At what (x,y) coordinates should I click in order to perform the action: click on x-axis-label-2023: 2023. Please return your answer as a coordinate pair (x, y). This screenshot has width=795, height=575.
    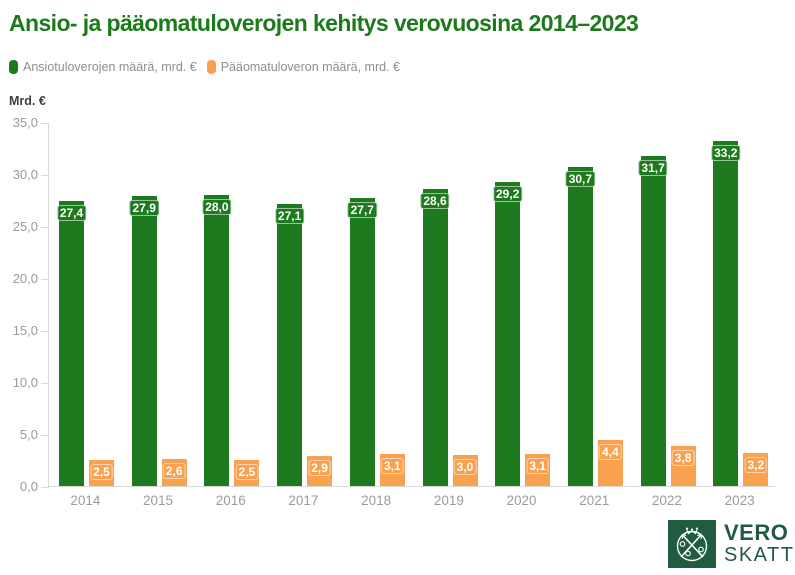
    Looking at the image, I should click on (739, 500).